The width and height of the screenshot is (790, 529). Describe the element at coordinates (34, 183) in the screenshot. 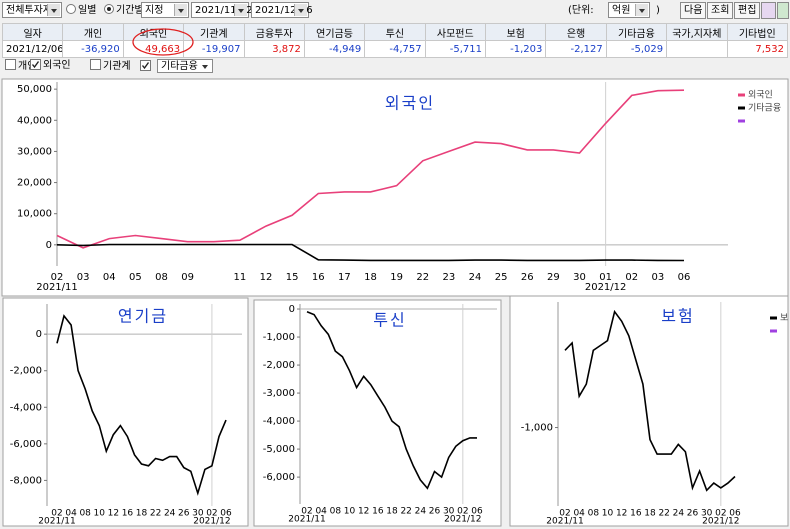

I see `y-tick-label: 20,000` at that location.